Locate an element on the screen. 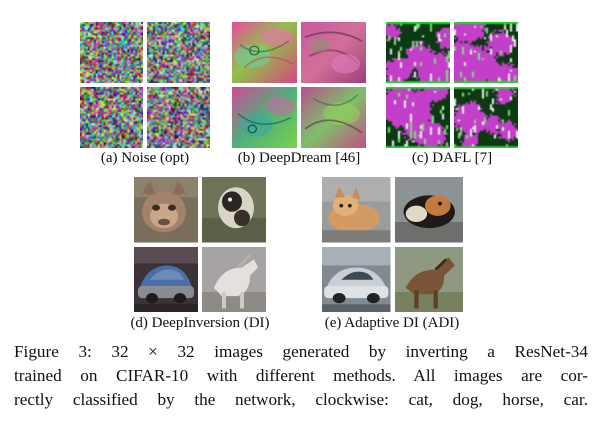  deepinversion-image-dog is located at coordinates (234, 210).